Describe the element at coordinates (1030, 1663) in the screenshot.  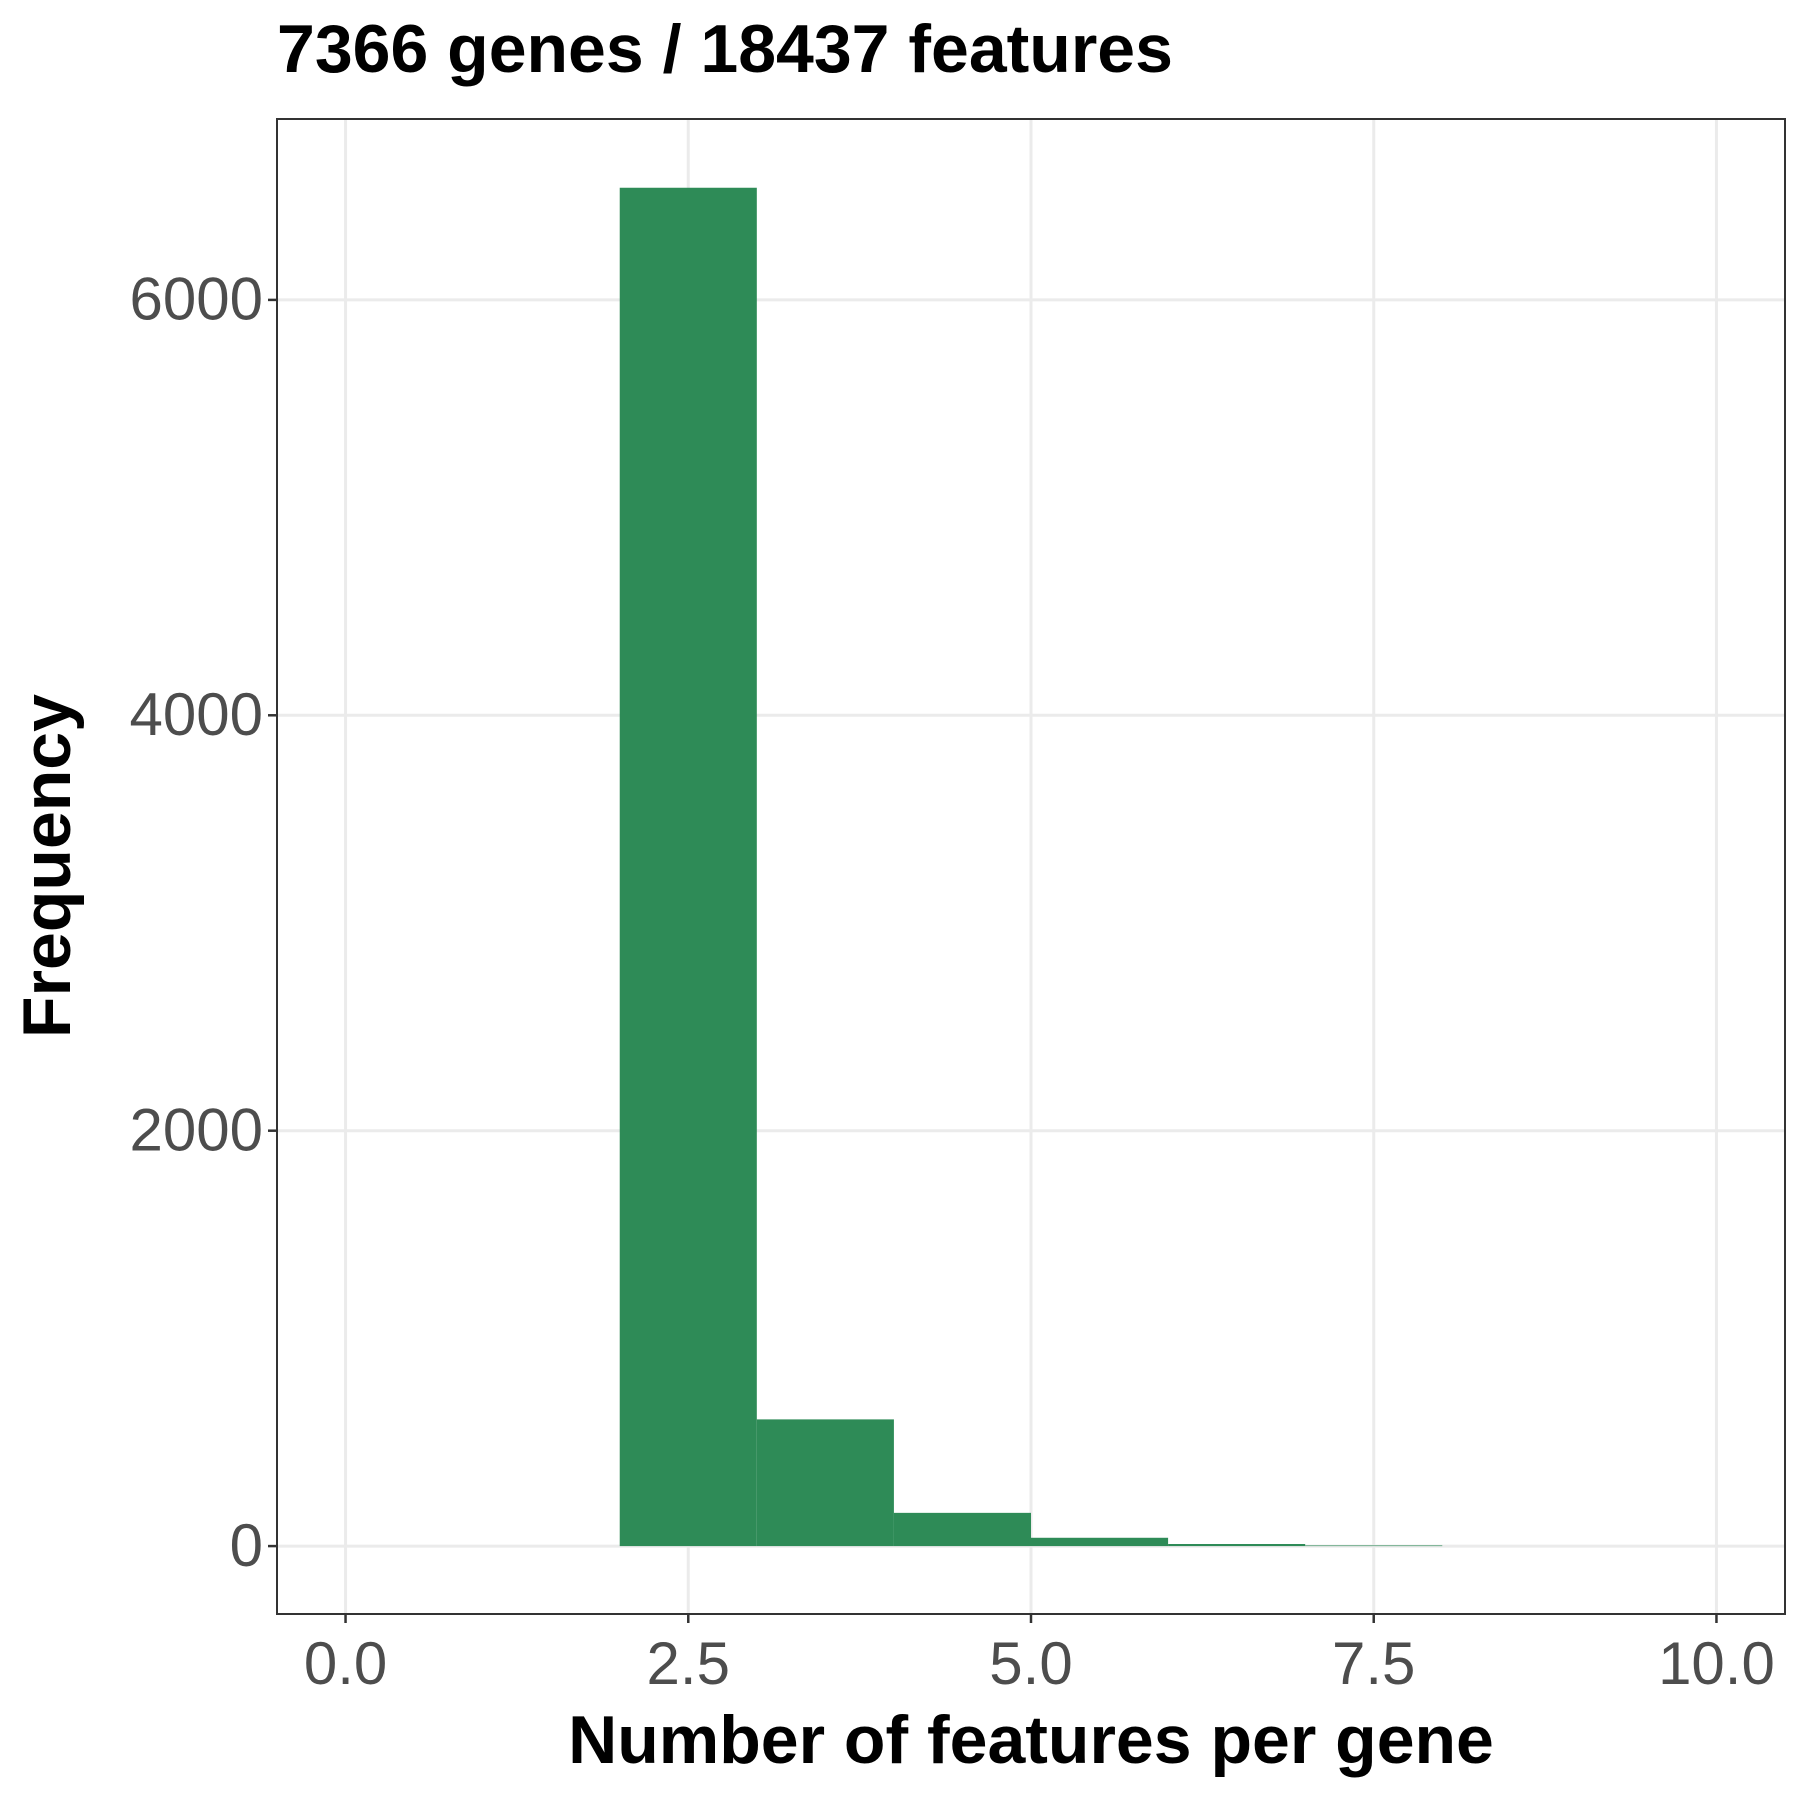
I see `x-tick-label: 5.0` at that location.